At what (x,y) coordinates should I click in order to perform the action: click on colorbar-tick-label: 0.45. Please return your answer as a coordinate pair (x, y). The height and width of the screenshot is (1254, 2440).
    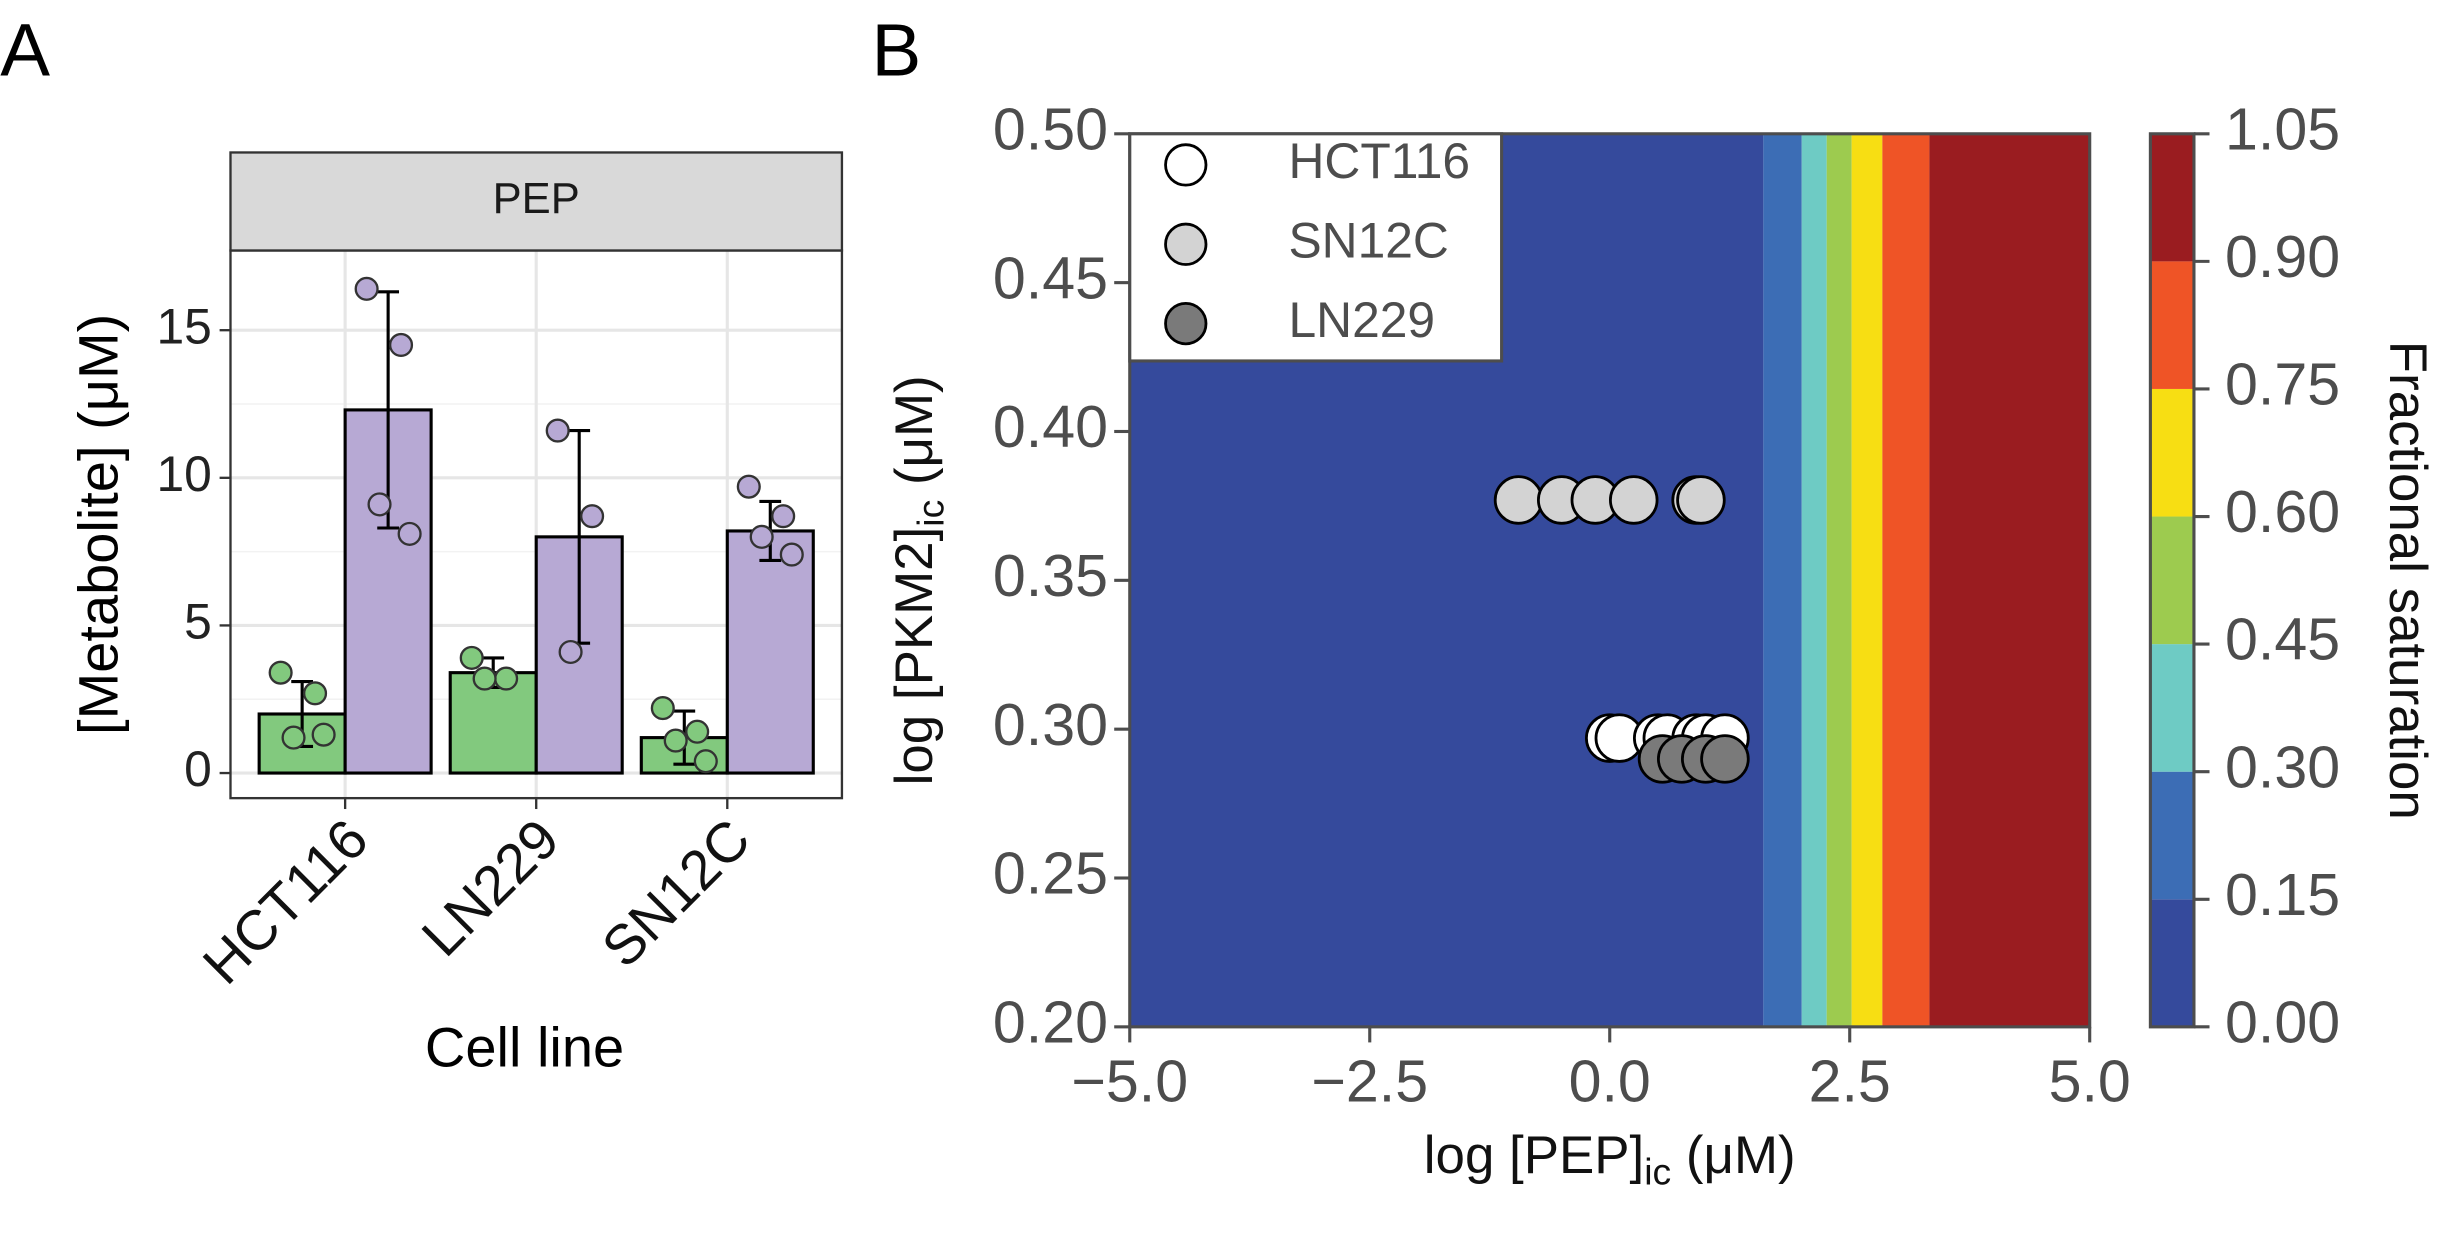
    Looking at the image, I should click on (2282, 639).